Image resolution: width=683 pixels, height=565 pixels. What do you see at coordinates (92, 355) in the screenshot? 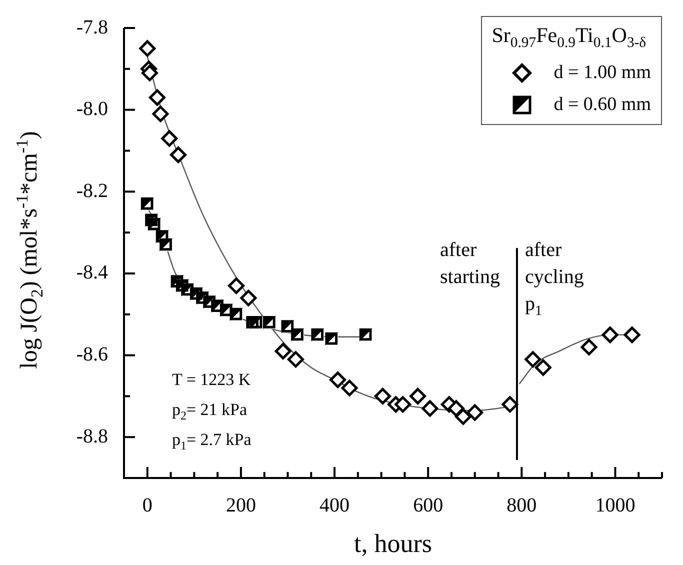
I see `y-tick-label: -8.6` at bounding box center [92, 355].